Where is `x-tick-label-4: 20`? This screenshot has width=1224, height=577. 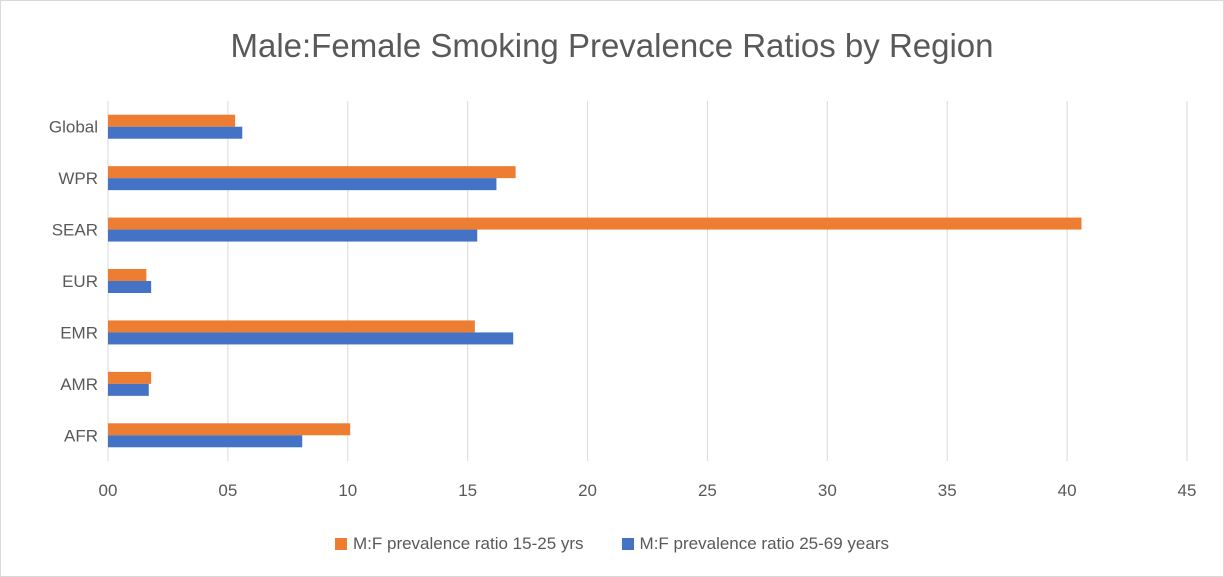 x-tick-label-4: 20 is located at coordinates (587, 490).